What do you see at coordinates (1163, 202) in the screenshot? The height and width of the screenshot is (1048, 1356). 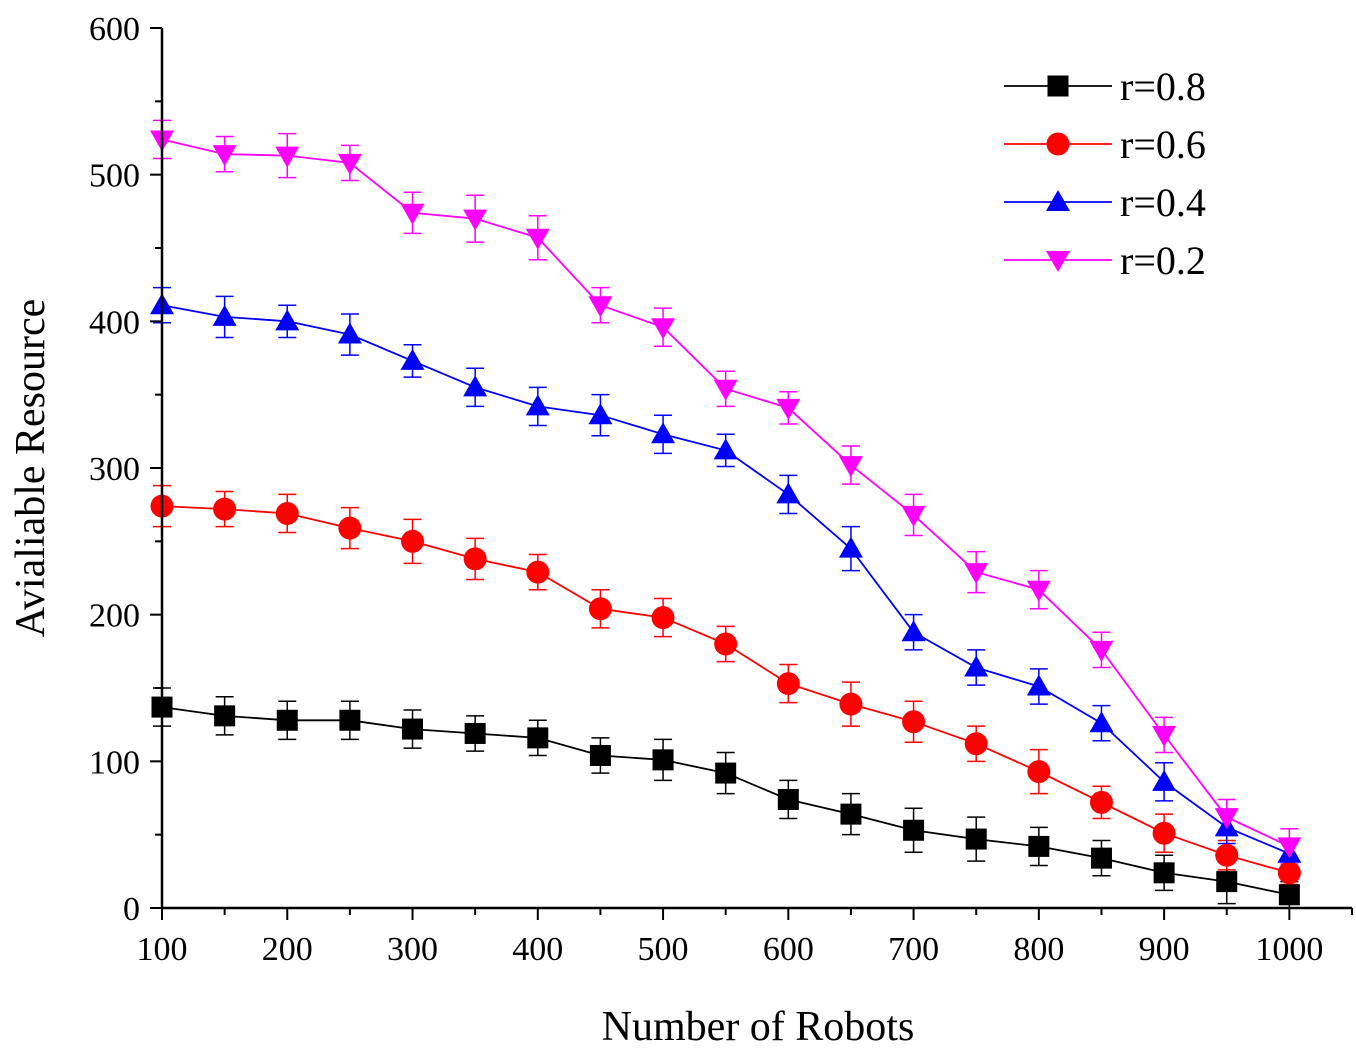 I see `legend-label: r=0.4` at bounding box center [1163, 202].